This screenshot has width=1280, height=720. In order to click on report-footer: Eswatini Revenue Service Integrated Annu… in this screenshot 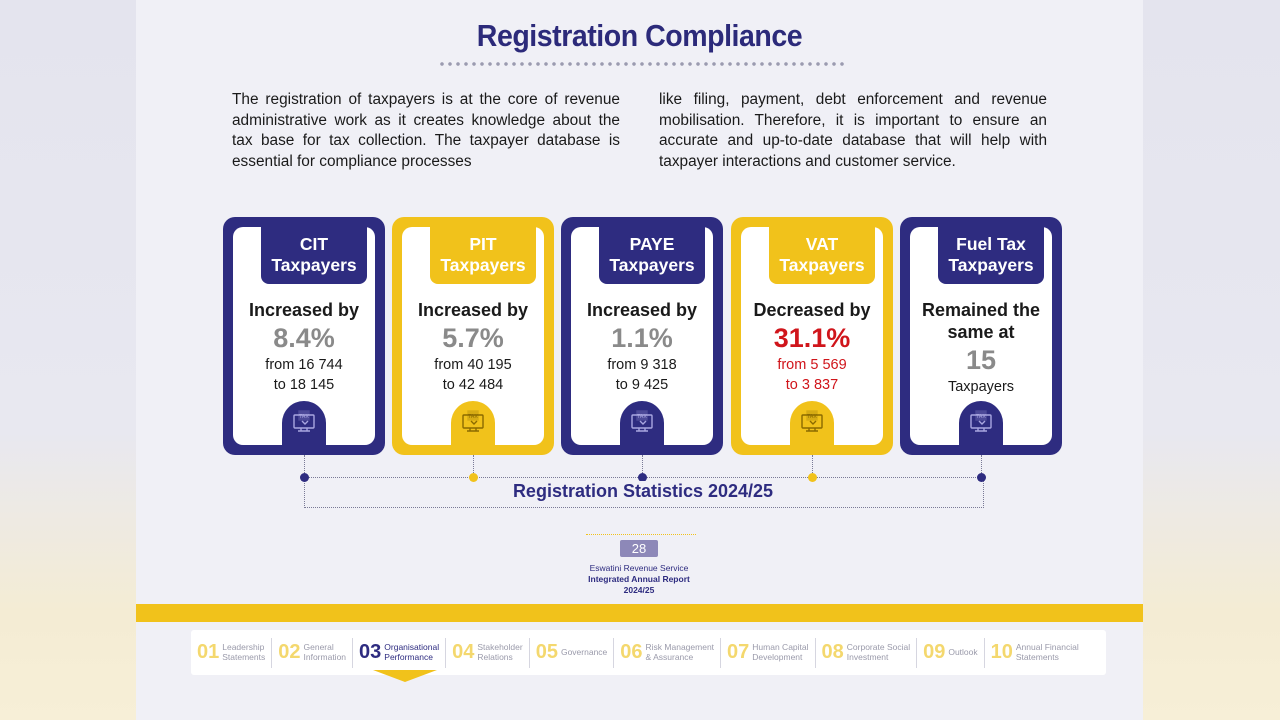, I will do `click(639, 579)`.